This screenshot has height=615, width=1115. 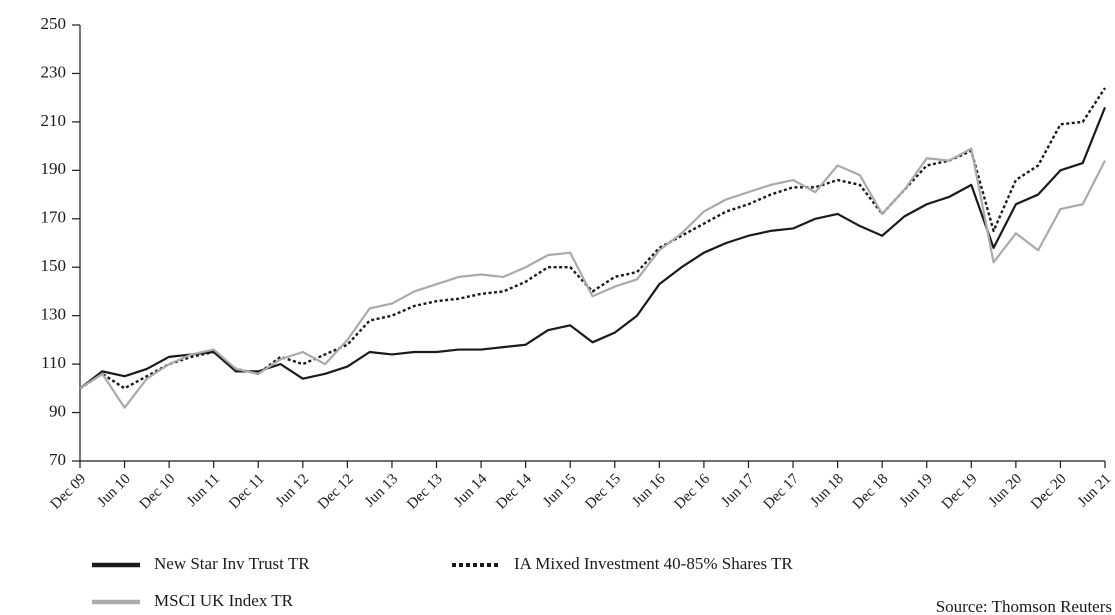 I want to click on x-tick-label: Dec 13, so click(x=425, y=492).